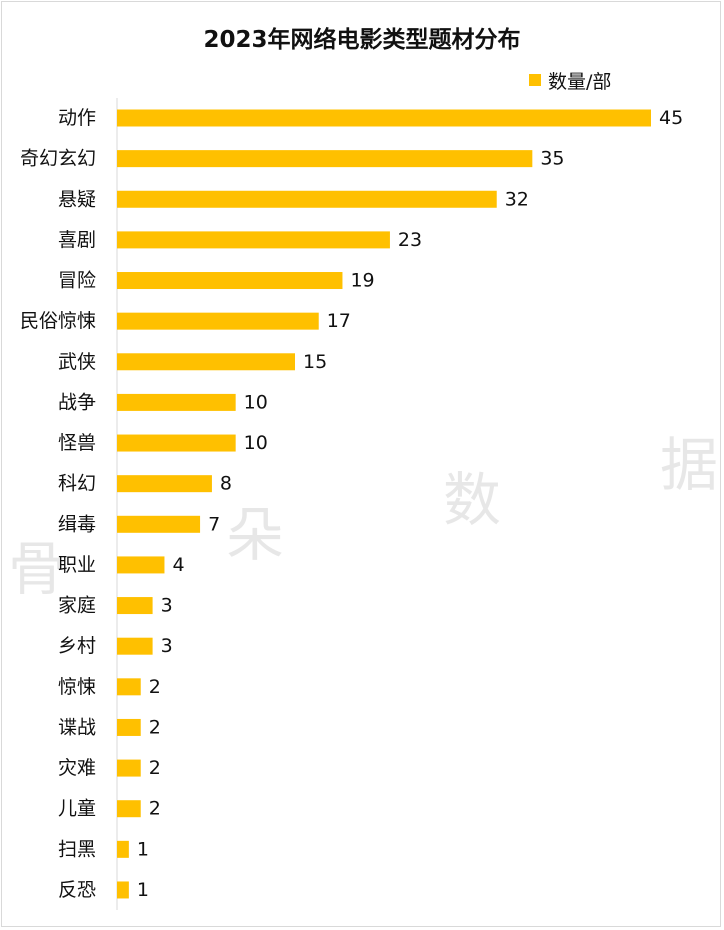 This screenshot has width=724, height=930. Describe the element at coordinates (77, 687) in the screenshot. I see `category-label: 惊悚` at that location.